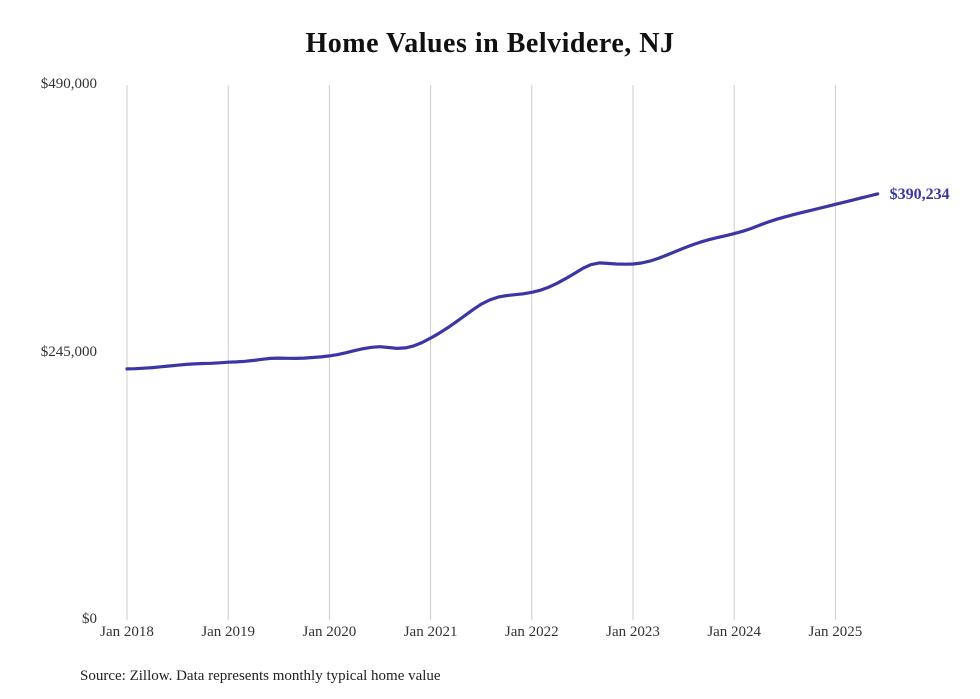 The image size is (980, 699). I want to click on x-tick-label: Jan 2018, so click(127, 632).